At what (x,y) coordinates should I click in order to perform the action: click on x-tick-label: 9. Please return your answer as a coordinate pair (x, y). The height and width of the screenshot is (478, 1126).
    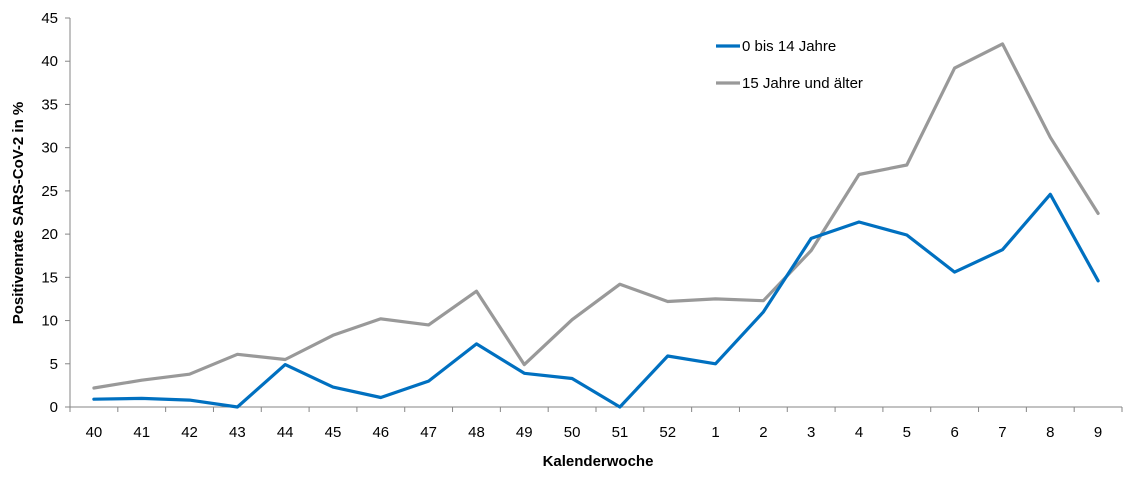
    Looking at the image, I should click on (1098, 432).